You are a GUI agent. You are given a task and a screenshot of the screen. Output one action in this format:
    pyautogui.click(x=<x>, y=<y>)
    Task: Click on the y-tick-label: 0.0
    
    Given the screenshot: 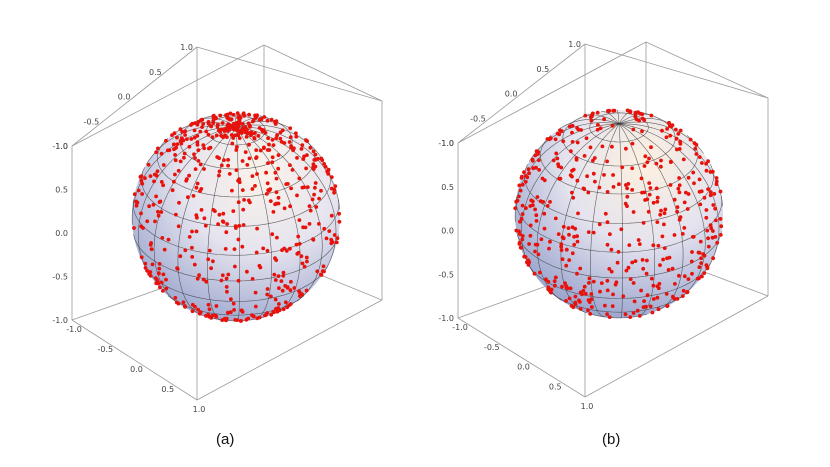 What is the action you would take?
    pyautogui.click(x=124, y=97)
    